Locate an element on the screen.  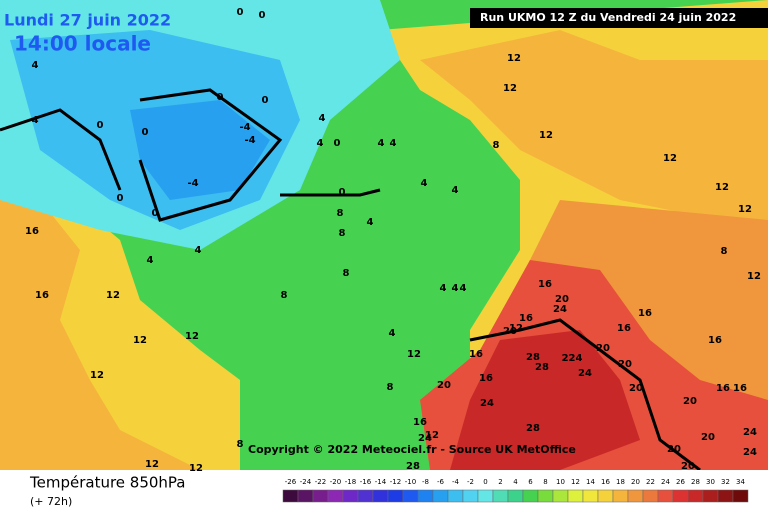
footer-title: Température 850hPa is located at coordinates (107, 483).